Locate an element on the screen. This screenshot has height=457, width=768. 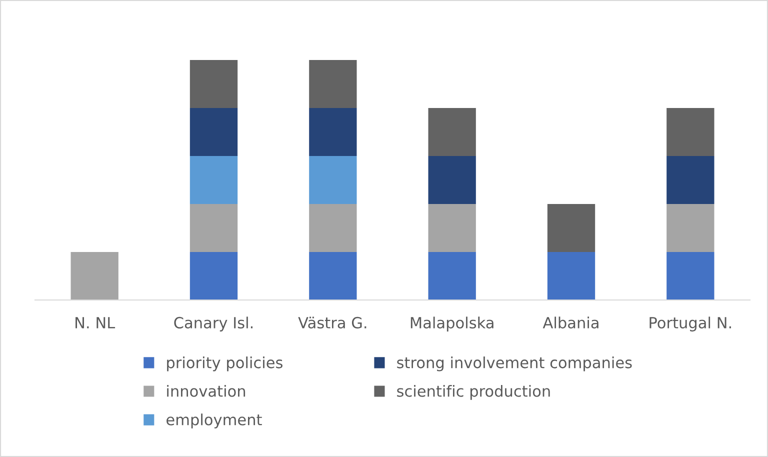
x-tick-label: Malapolska is located at coordinates (452, 324).